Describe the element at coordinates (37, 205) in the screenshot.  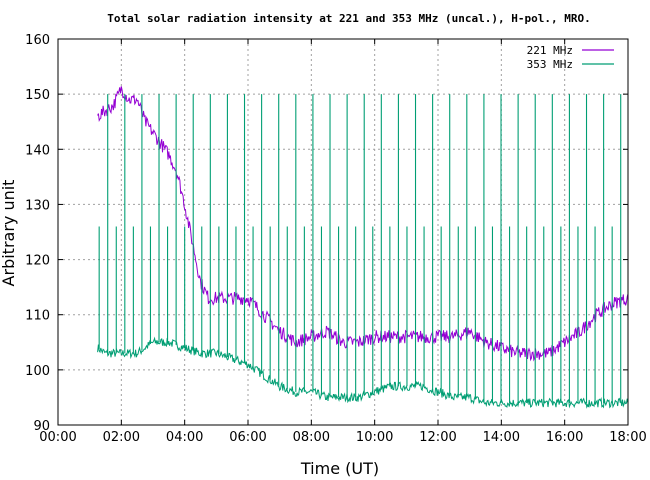
I see `y-tick-label: 130` at that location.